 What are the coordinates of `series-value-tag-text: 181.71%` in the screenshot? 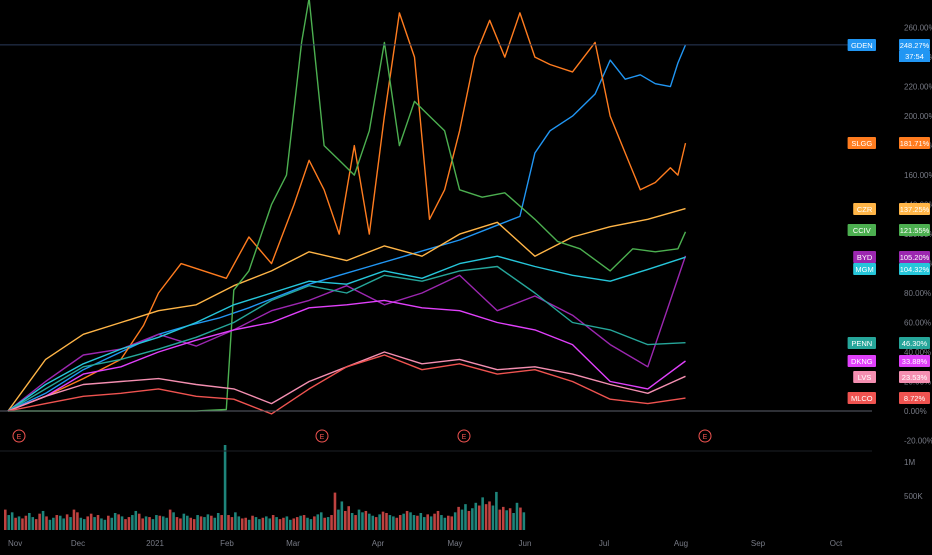 It's located at (915, 143).